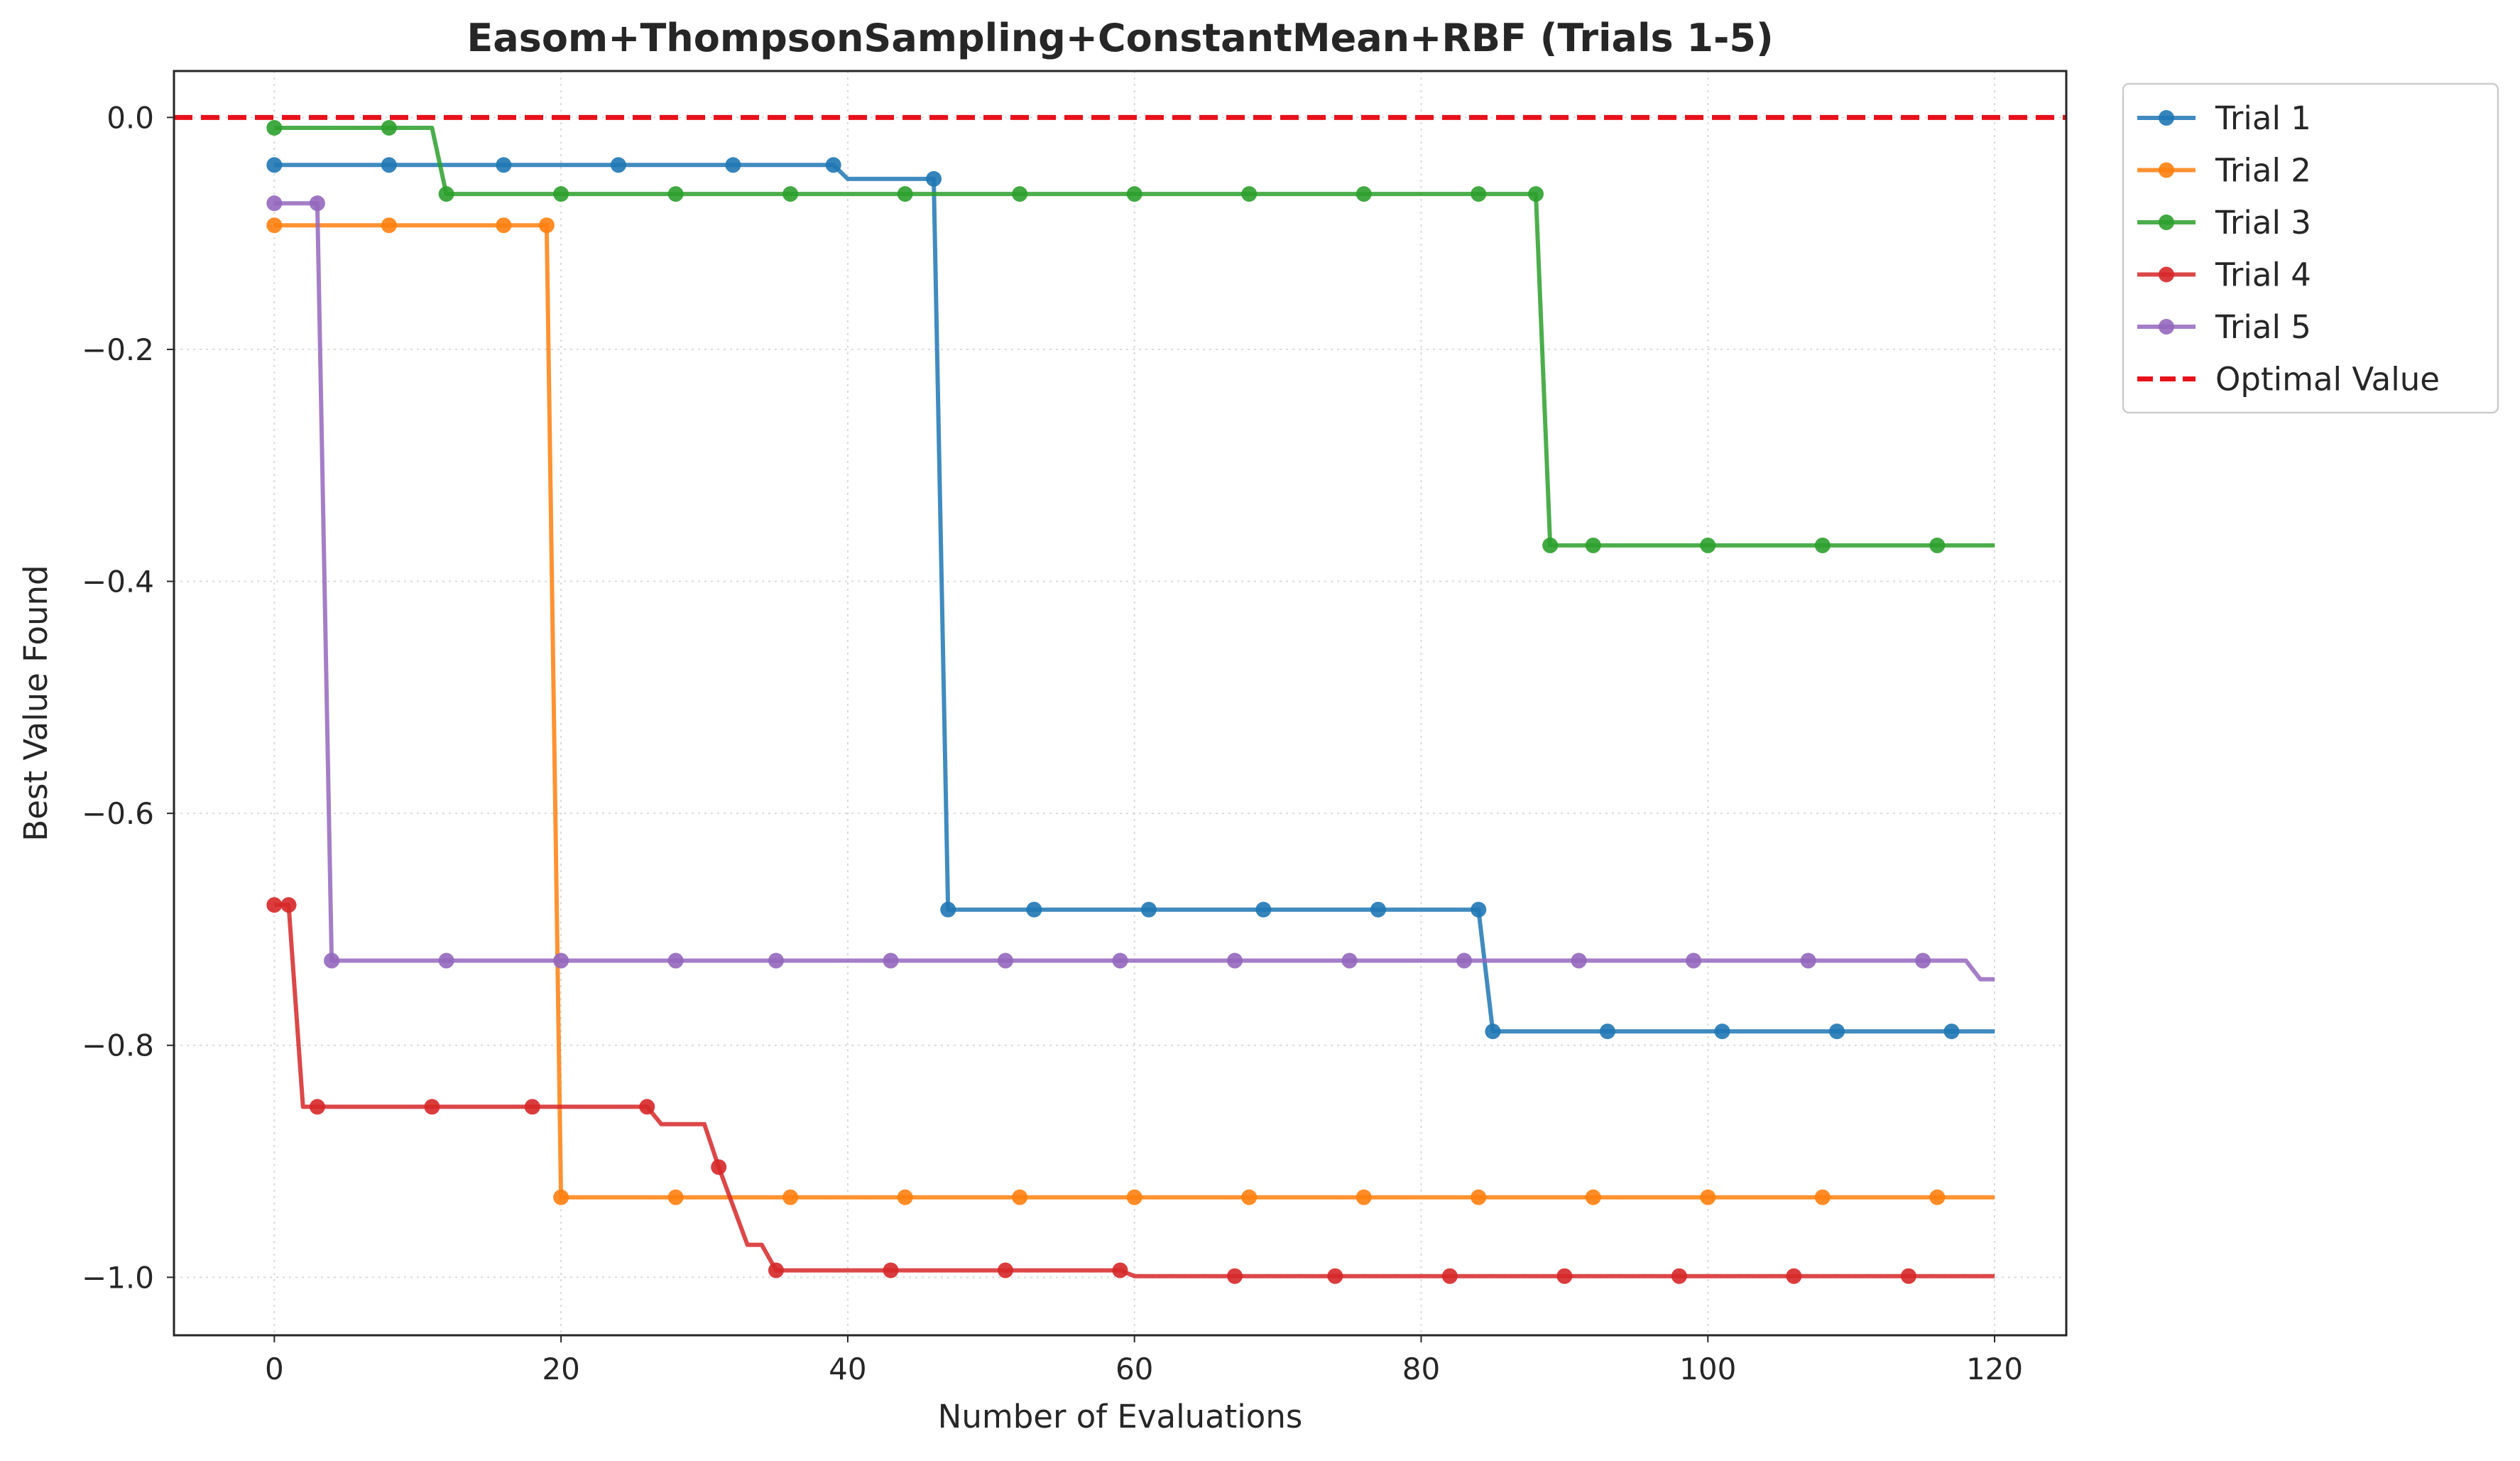 Image resolution: width=2520 pixels, height=1461 pixels. I want to click on legend-label: Trial 1, so click(2263, 118).